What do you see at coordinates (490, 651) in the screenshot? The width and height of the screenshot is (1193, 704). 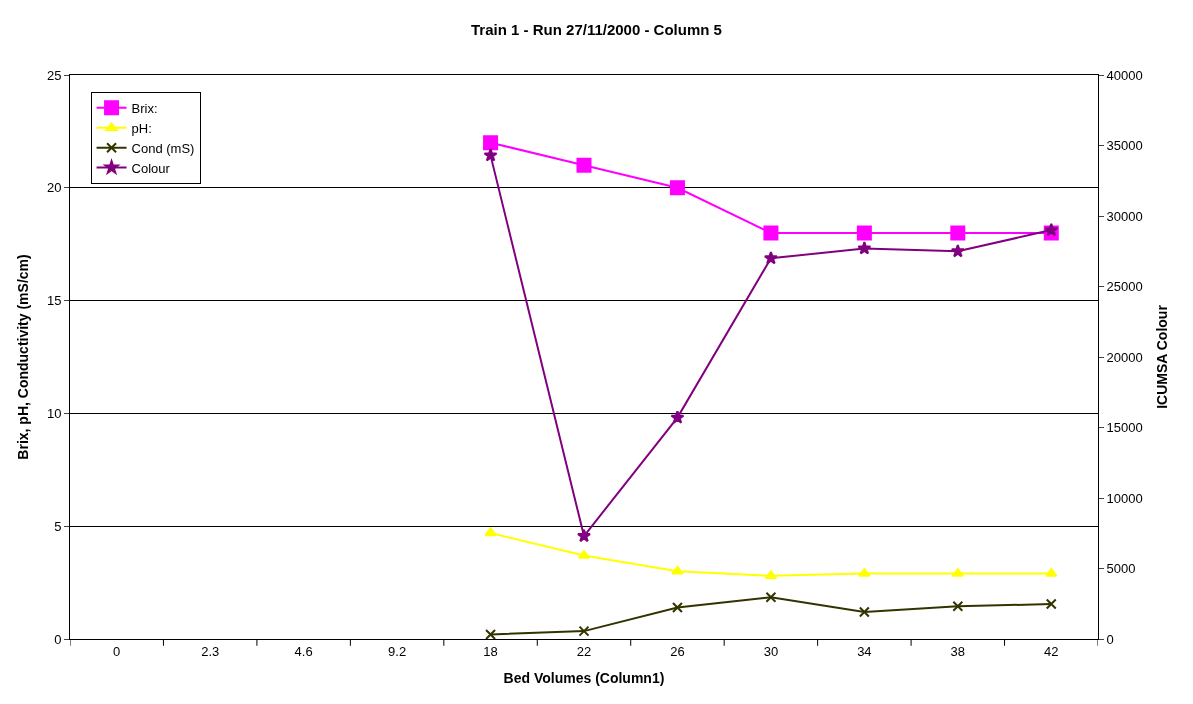 I see `x-tick-label: 18` at bounding box center [490, 651].